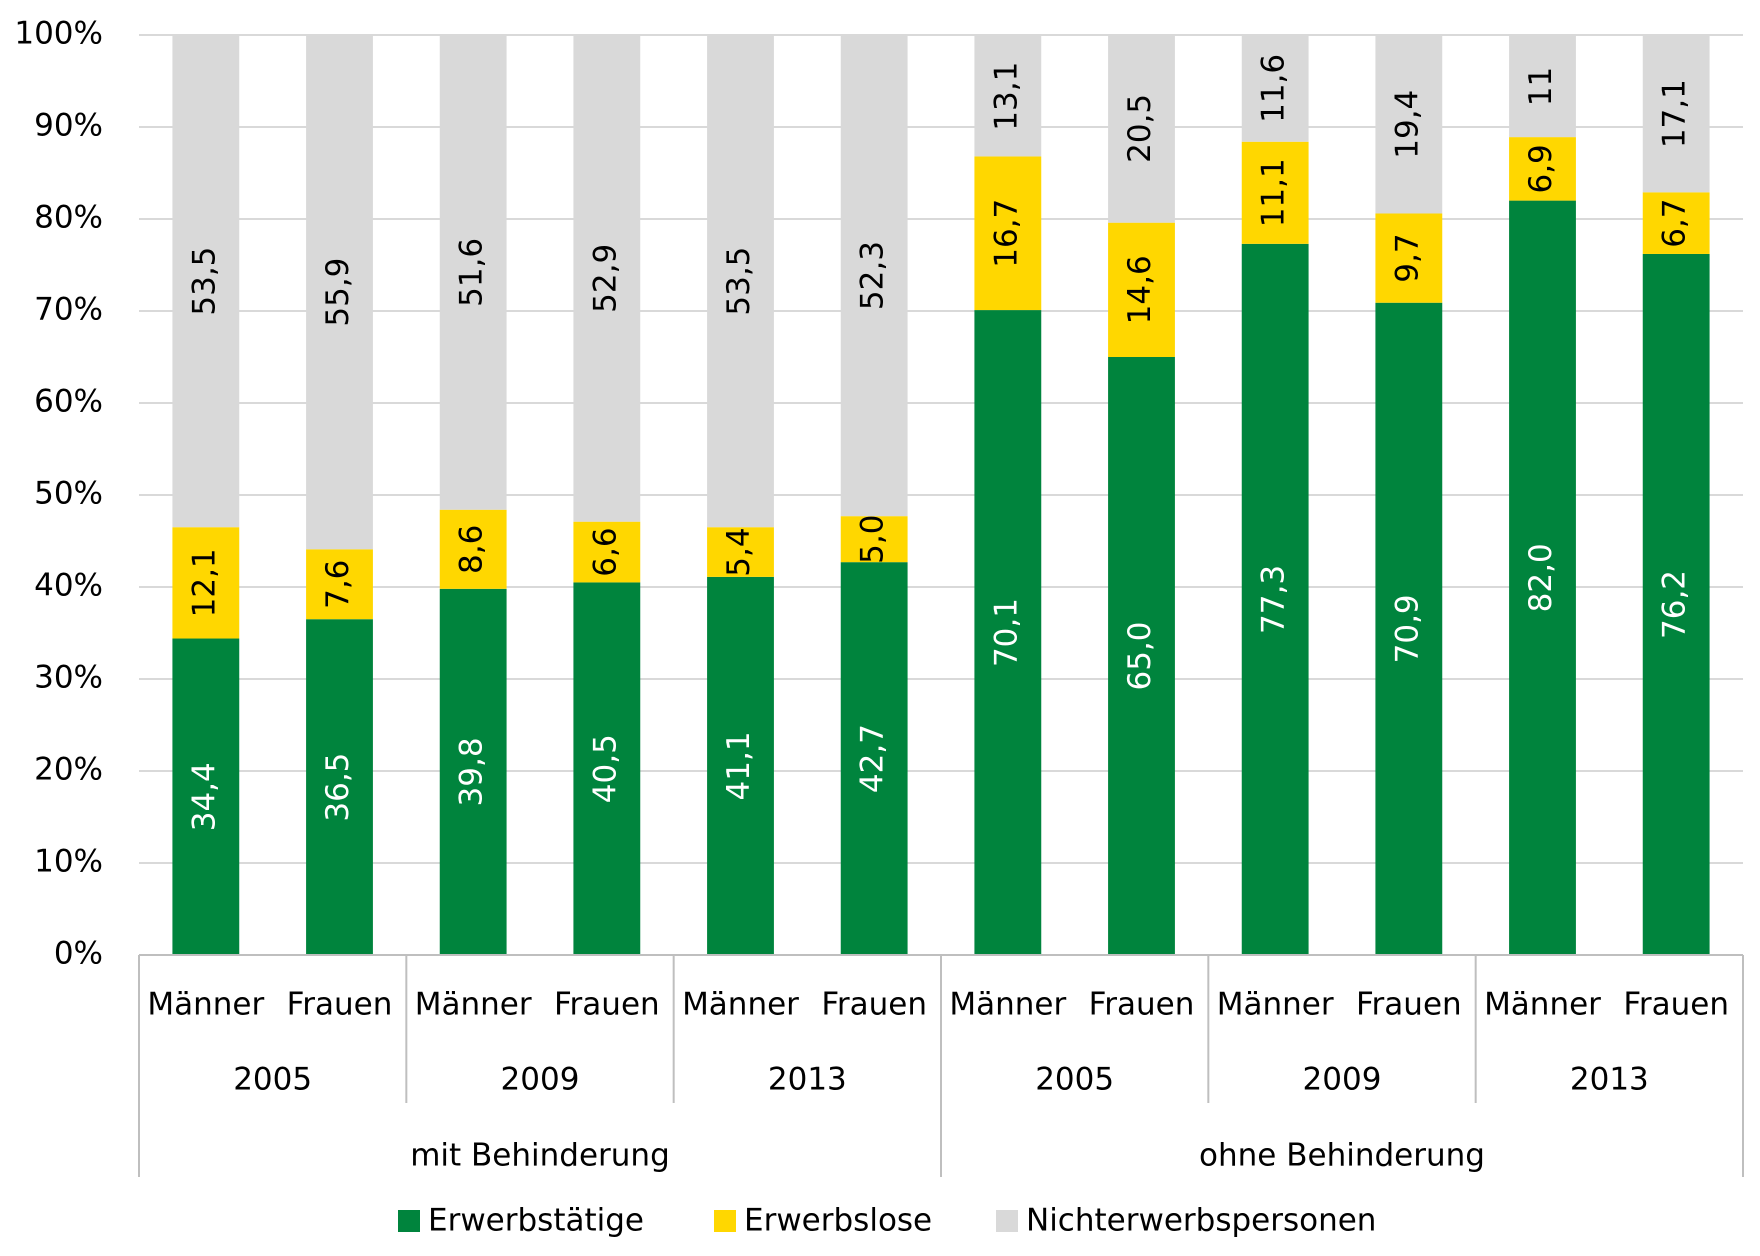  I want to click on y-tick-label: 40%, so click(68, 586).